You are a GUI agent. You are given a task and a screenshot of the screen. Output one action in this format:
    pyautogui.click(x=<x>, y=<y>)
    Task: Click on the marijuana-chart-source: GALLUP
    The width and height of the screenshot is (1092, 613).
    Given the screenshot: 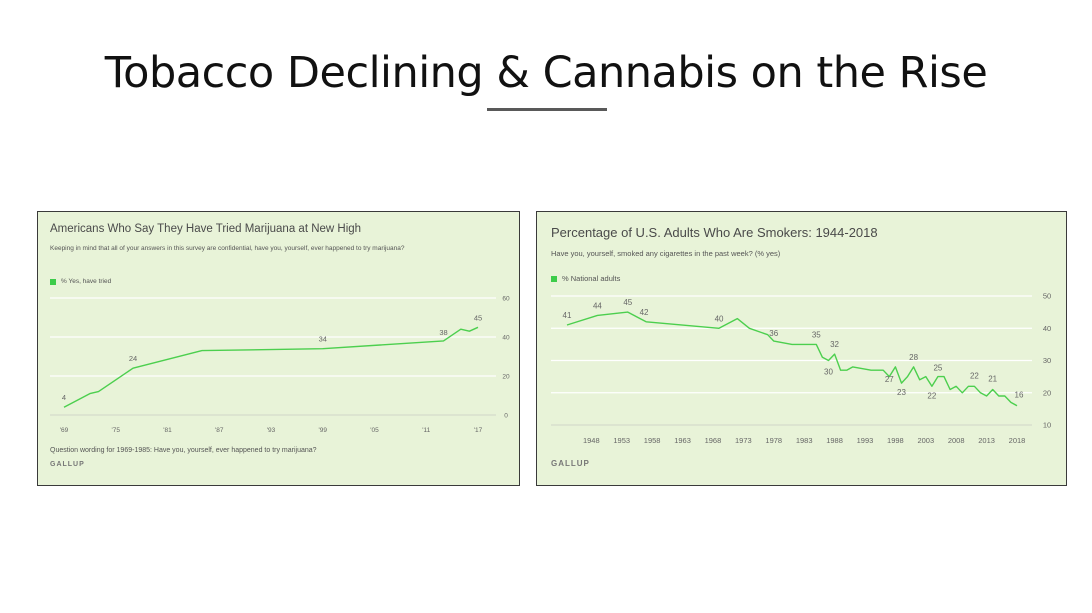 What is the action you would take?
    pyautogui.click(x=67, y=464)
    